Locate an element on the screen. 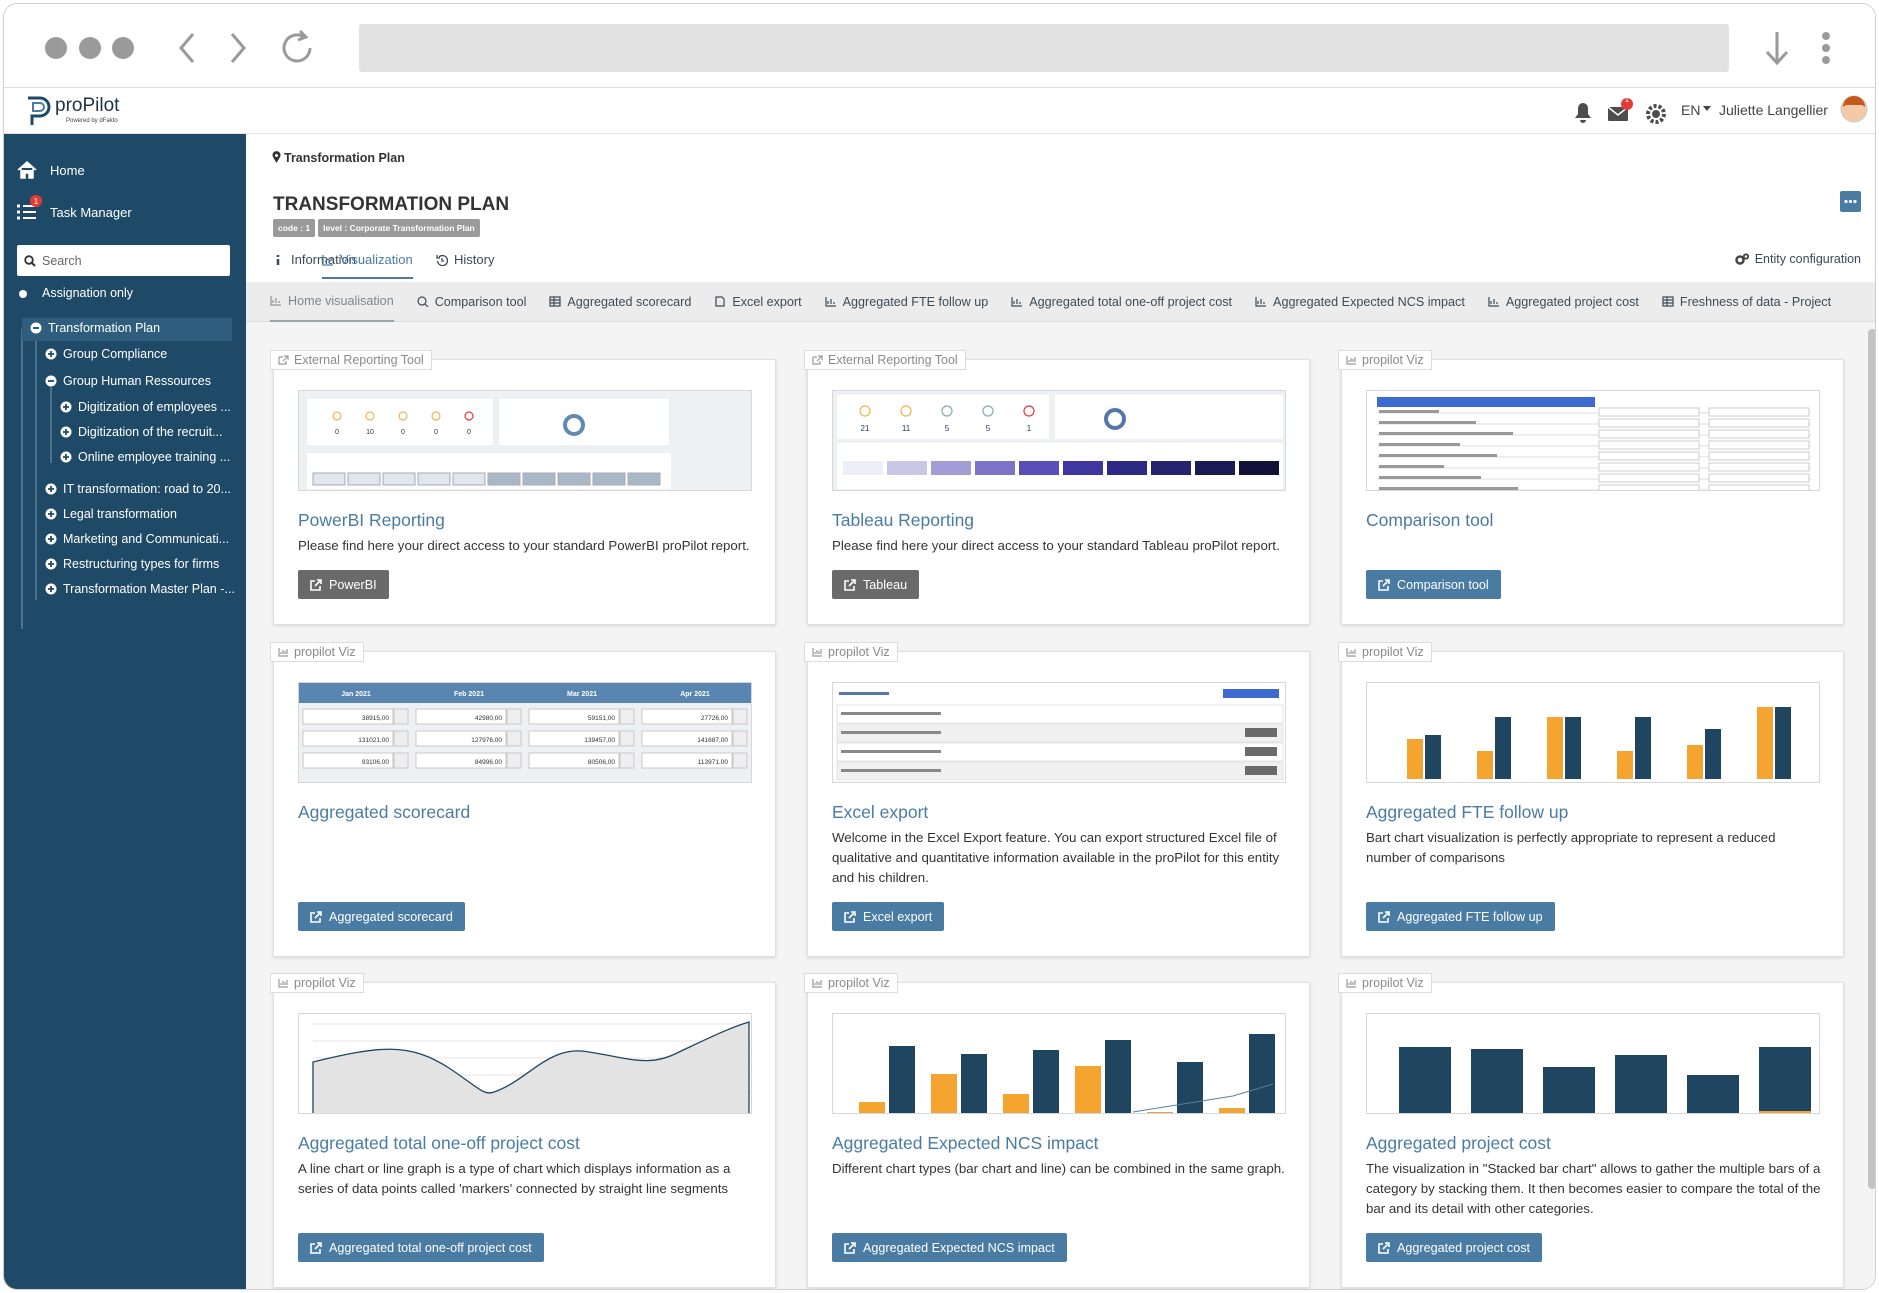  card-button: Aggregated Expected NCS impact is located at coordinates (949, 1247).